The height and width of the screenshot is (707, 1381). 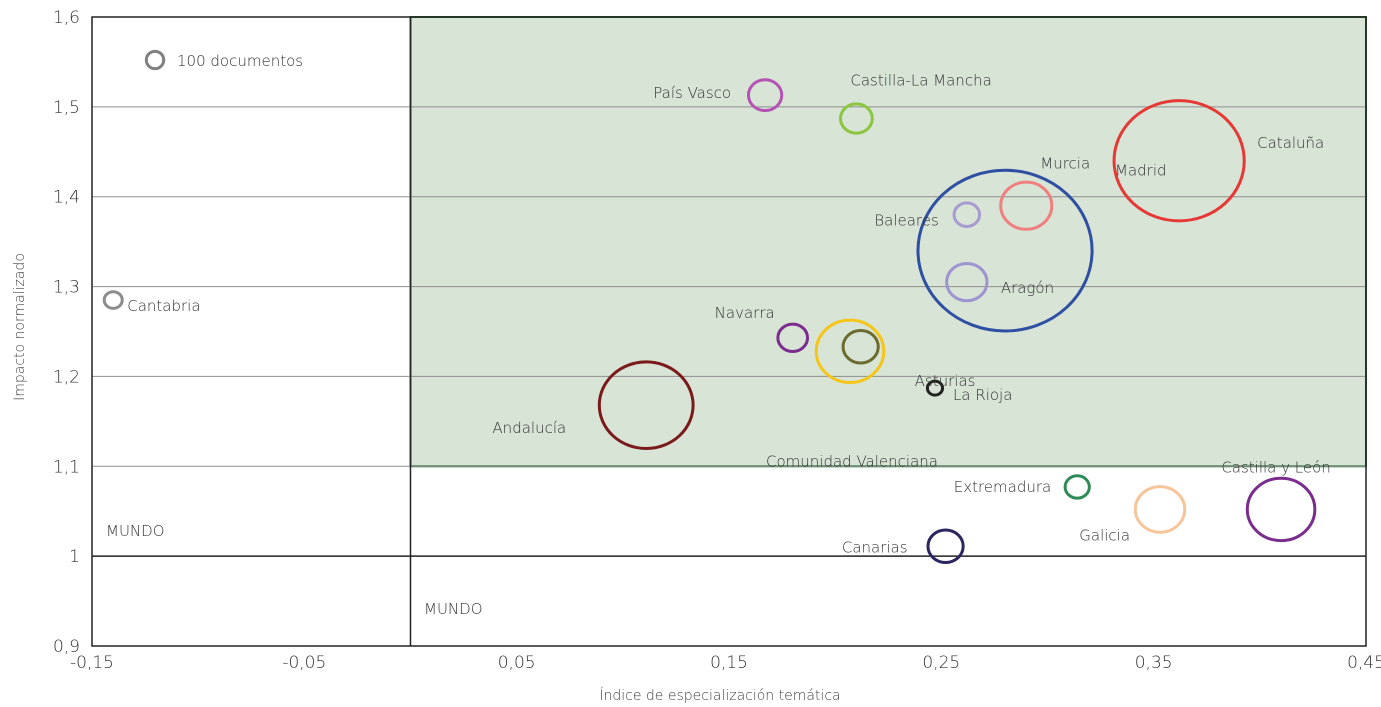 I want to click on mundo-label-bottom: MUNDO, so click(x=453, y=609).